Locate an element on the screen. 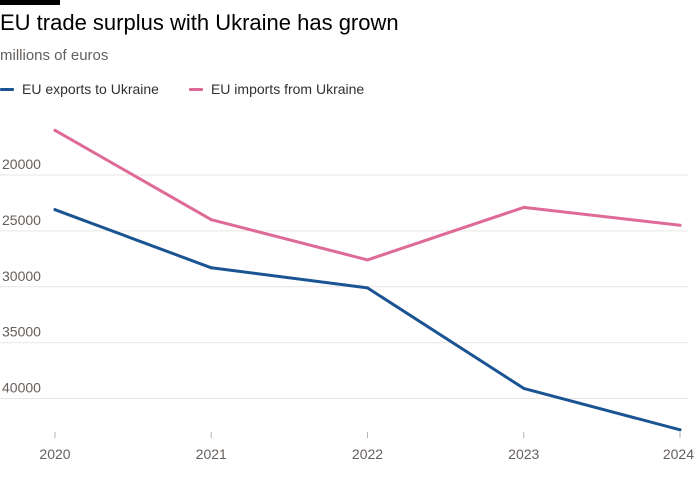  legend-swatch-exports is located at coordinates (7, 89).